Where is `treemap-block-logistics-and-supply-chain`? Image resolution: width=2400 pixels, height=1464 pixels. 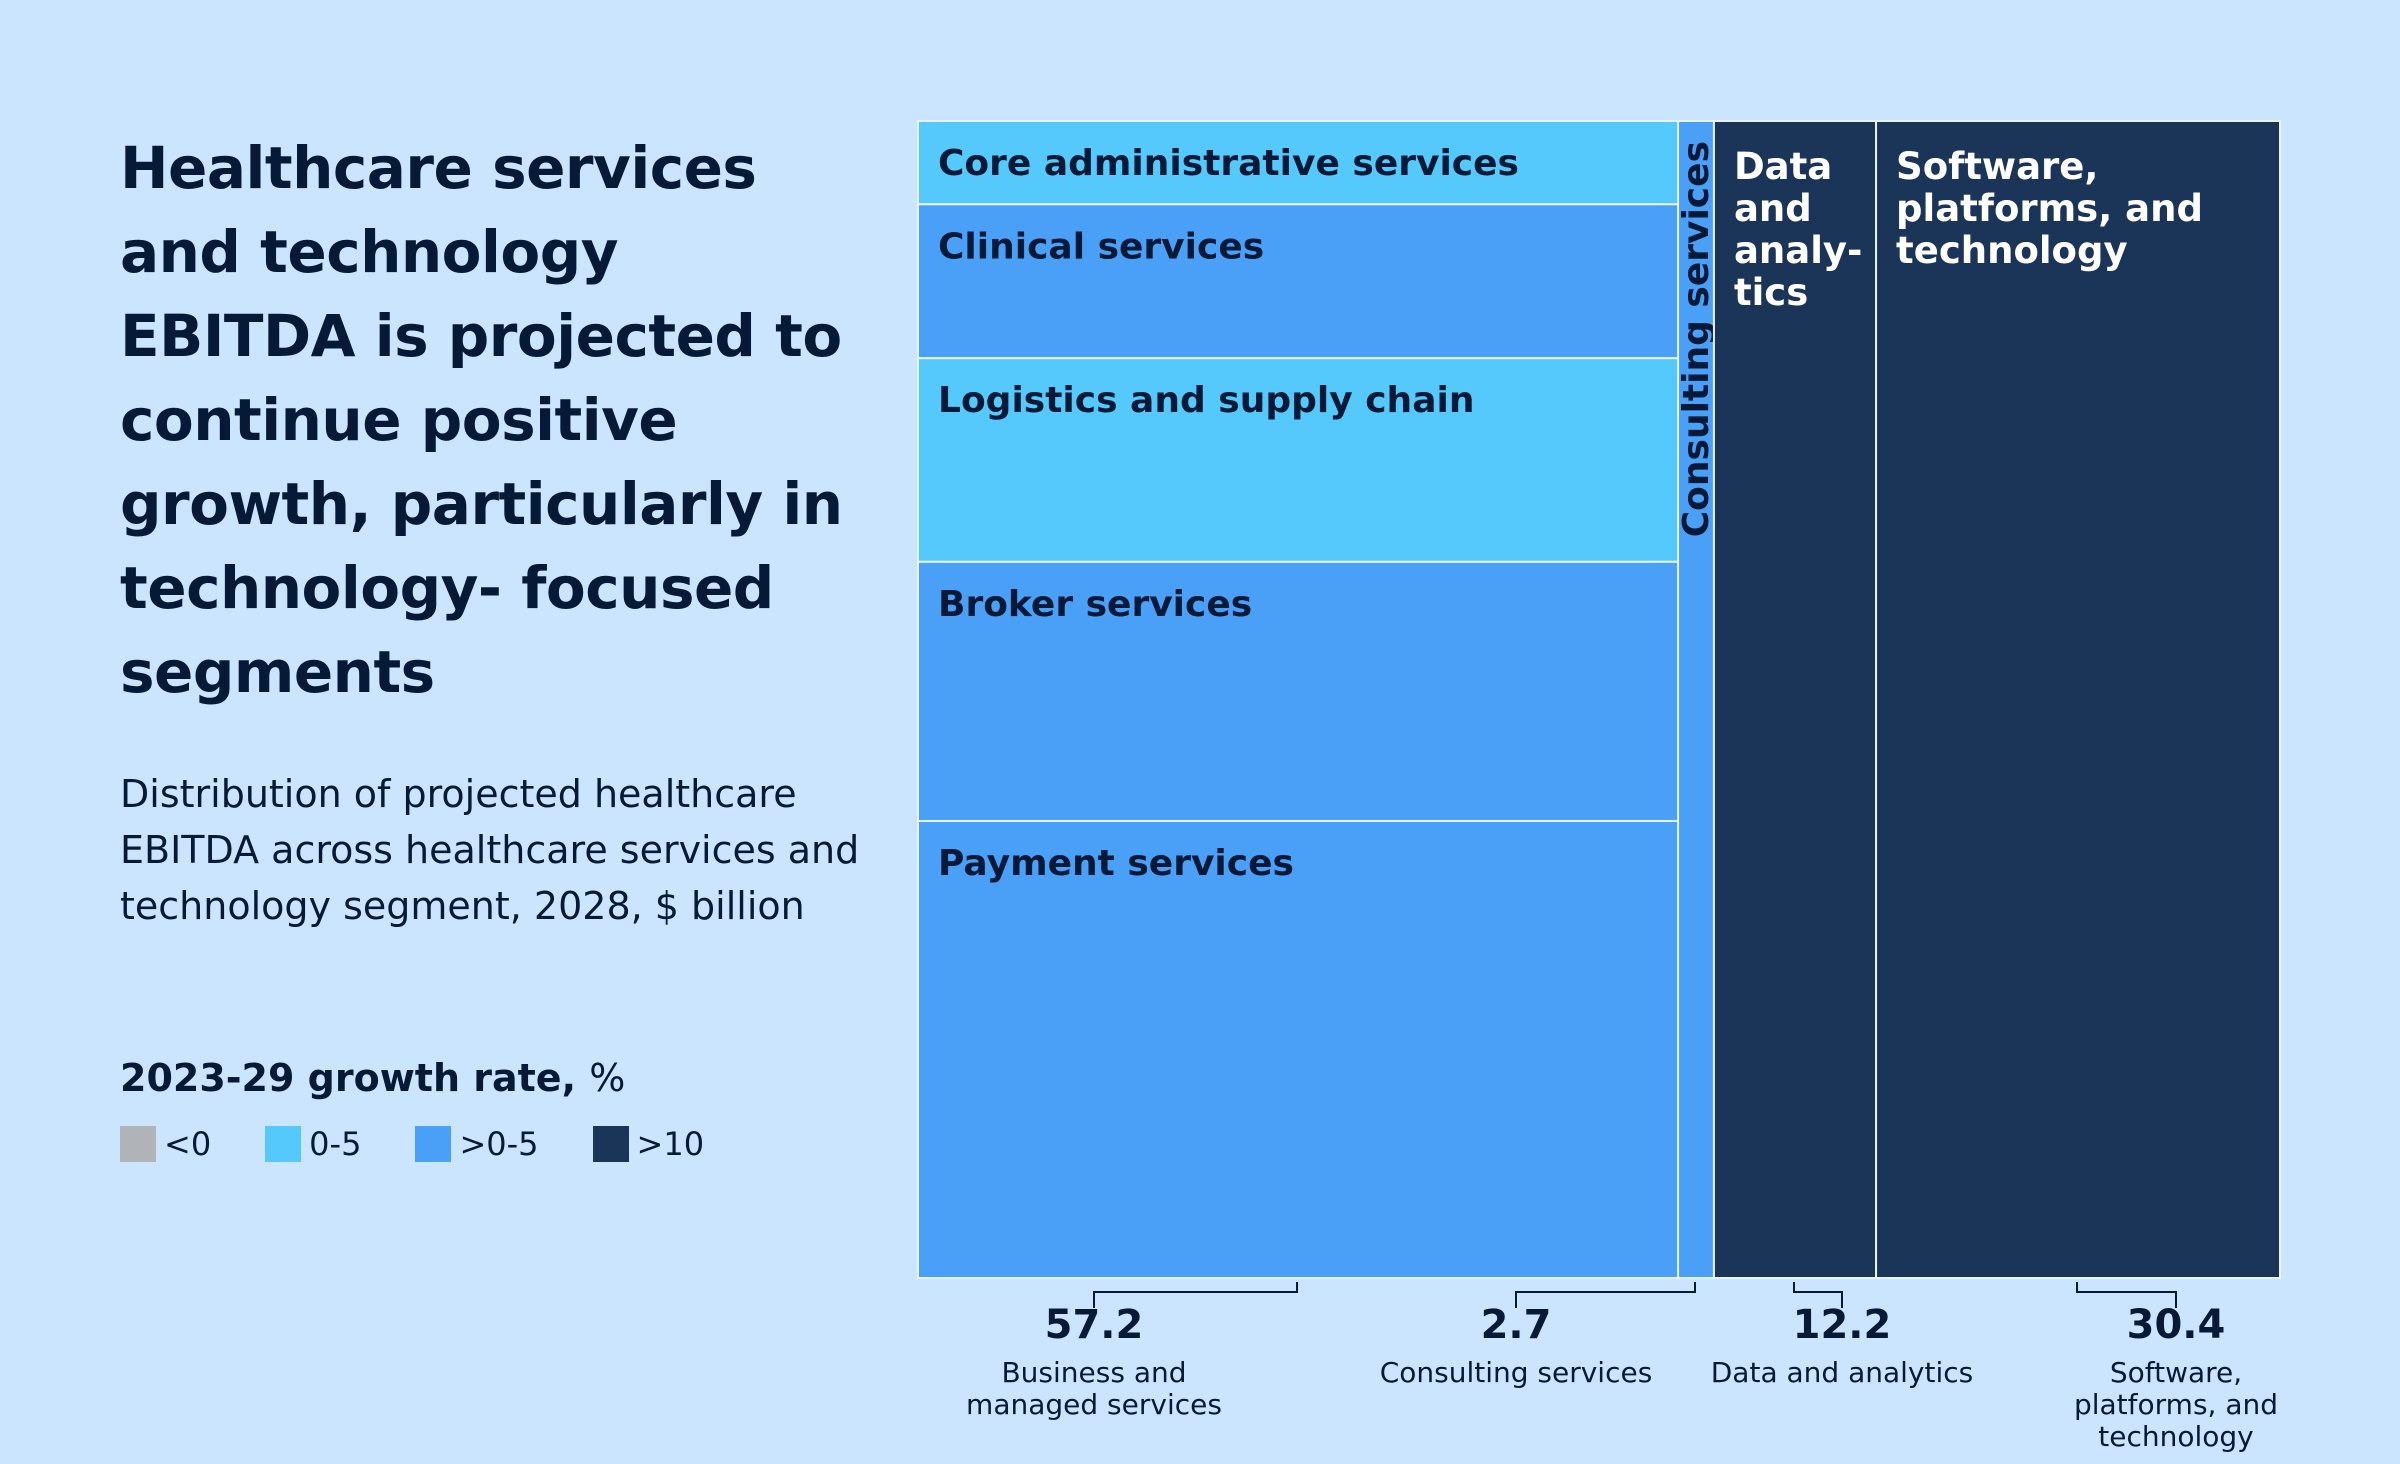
treemap-block-logistics-and-supply-chain is located at coordinates (1298, 460).